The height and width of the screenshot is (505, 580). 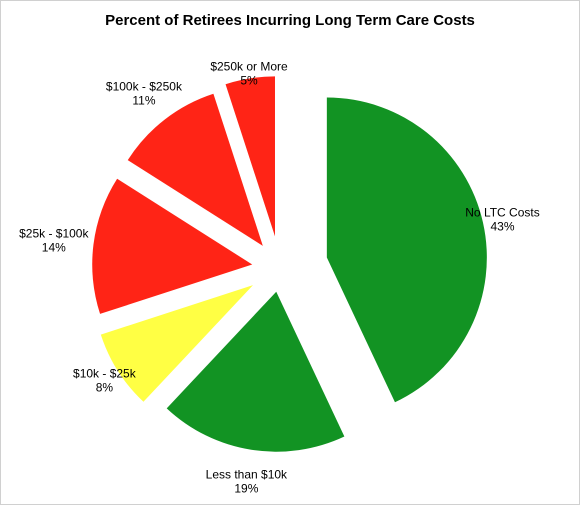 I want to click on slice-label-less-than-10k: Less than $10k 19%, so click(x=247, y=481).